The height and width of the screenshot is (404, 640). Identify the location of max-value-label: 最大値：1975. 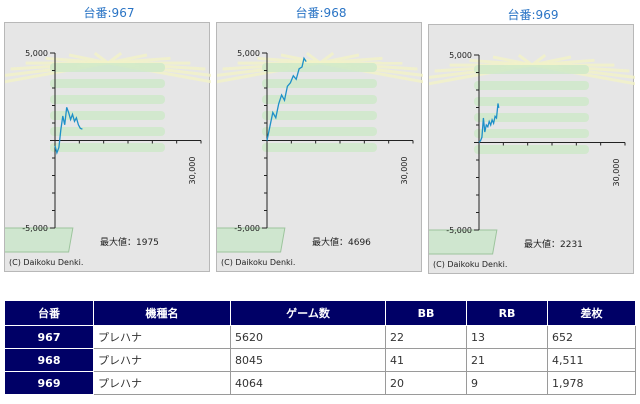
(129, 243).